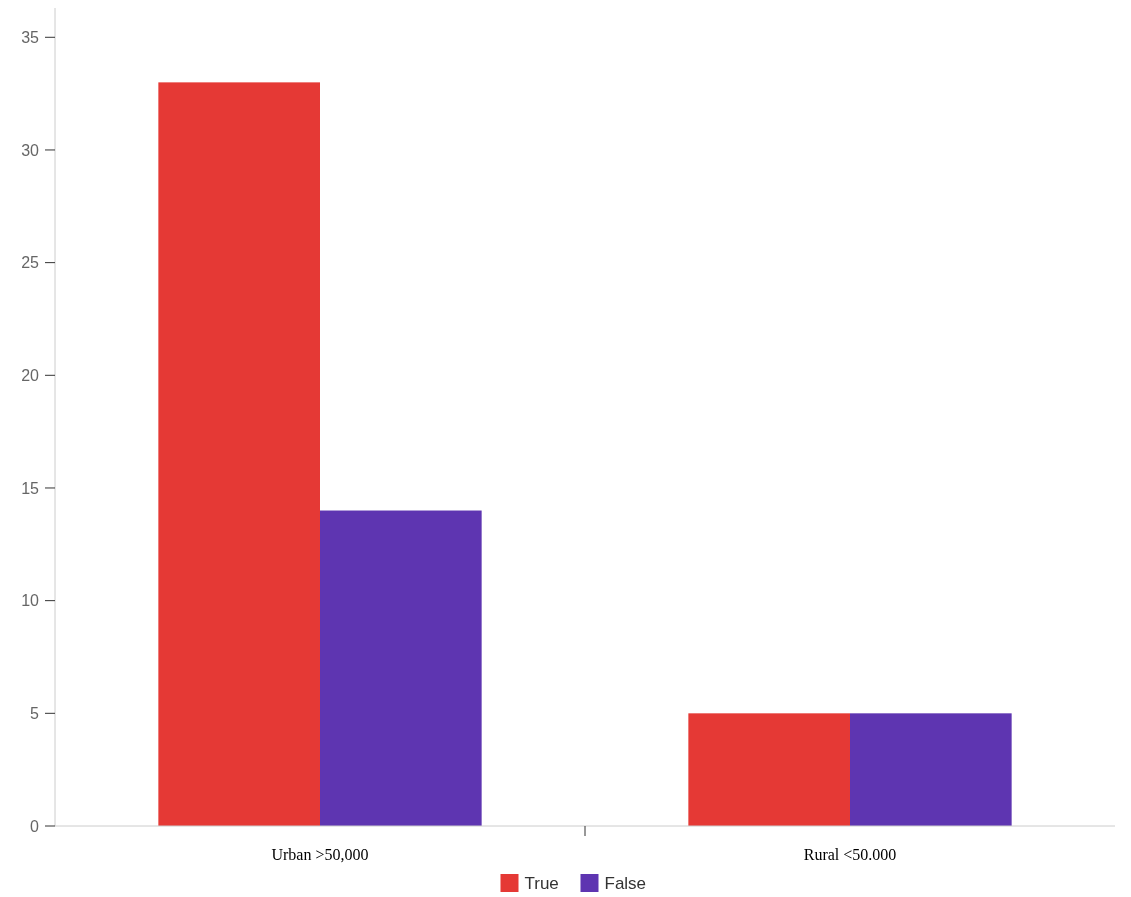 Image resolution: width=1131 pixels, height=897 pixels. Describe the element at coordinates (320, 854) in the screenshot. I see `x-tick-label: Urban >50,000` at that location.